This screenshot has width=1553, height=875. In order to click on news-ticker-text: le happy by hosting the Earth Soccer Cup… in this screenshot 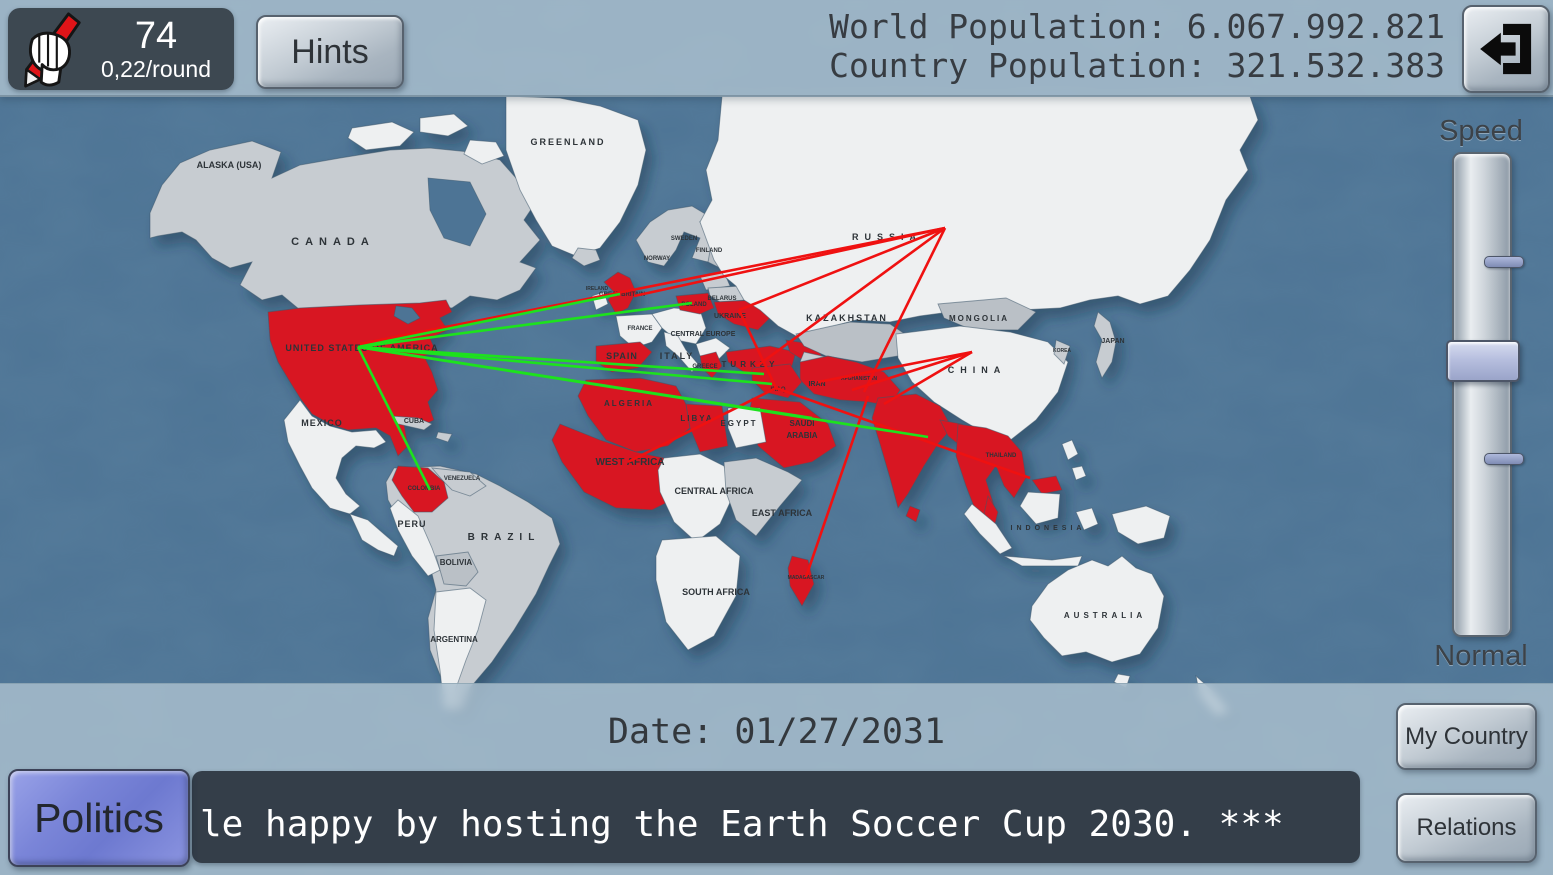, I will do `click(742, 824)`.